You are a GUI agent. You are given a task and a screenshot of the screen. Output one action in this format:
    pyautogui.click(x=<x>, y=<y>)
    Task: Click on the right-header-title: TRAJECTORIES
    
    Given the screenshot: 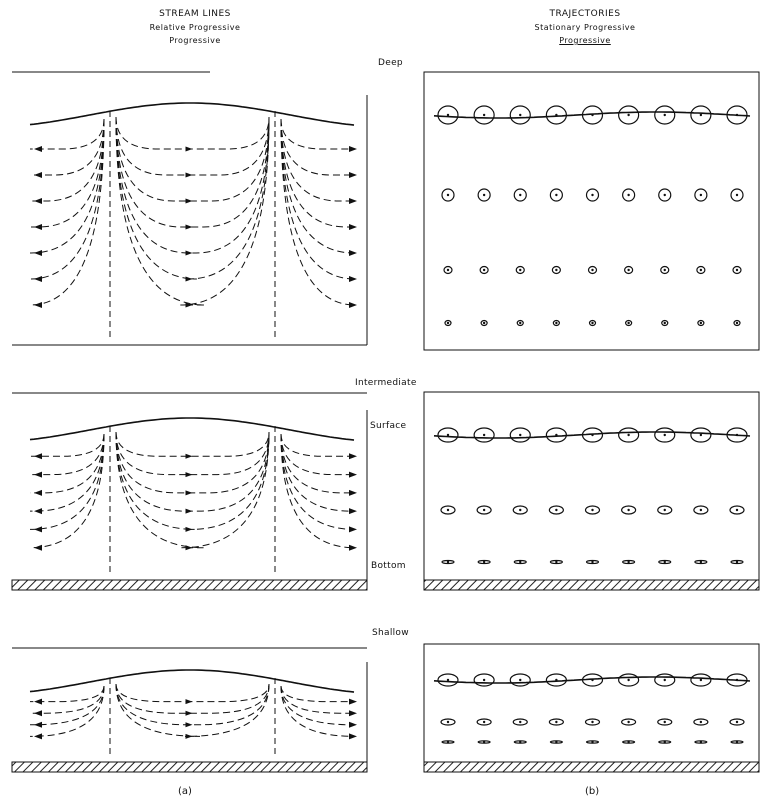 What is the action you would take?
    pyautogui.click(x=585, y=14)
    